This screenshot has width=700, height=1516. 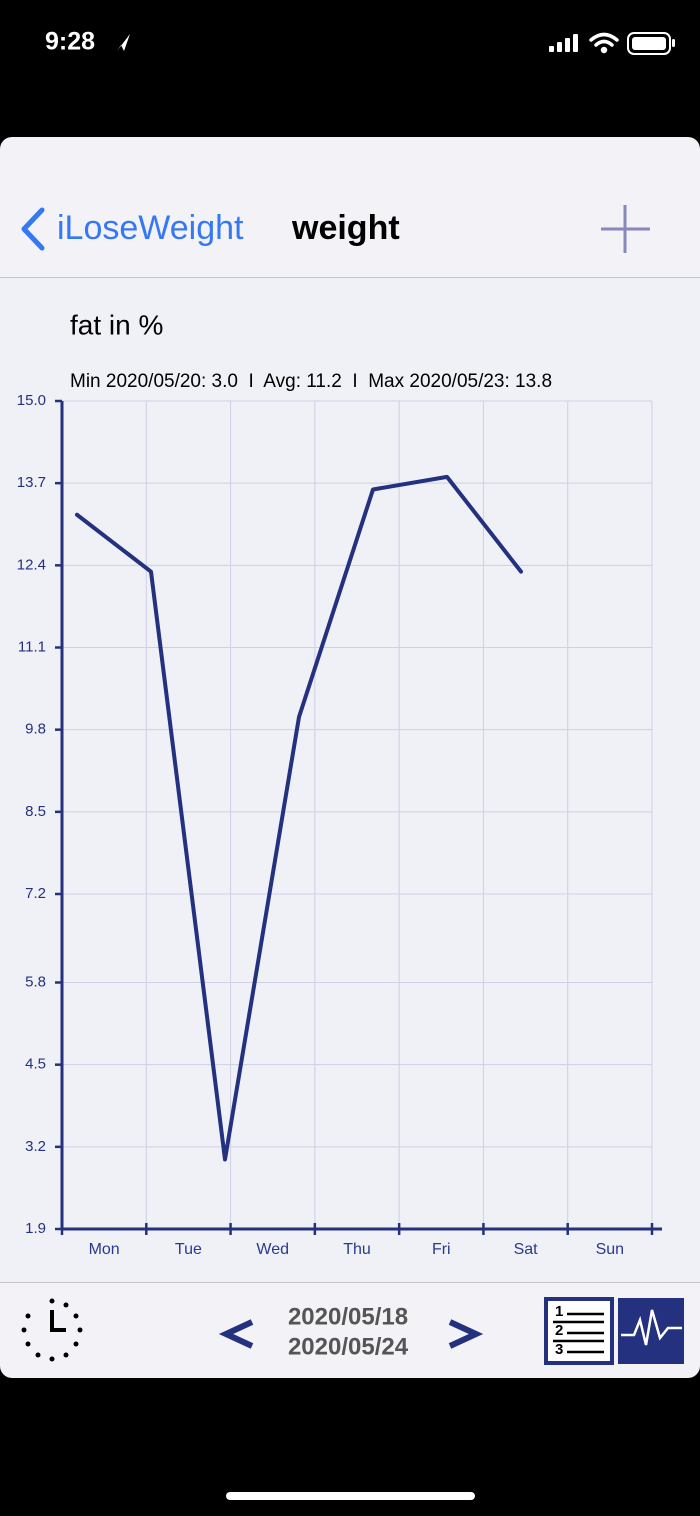 I want to click on x-tick-label: Thu, so click(x=357, y=1249).